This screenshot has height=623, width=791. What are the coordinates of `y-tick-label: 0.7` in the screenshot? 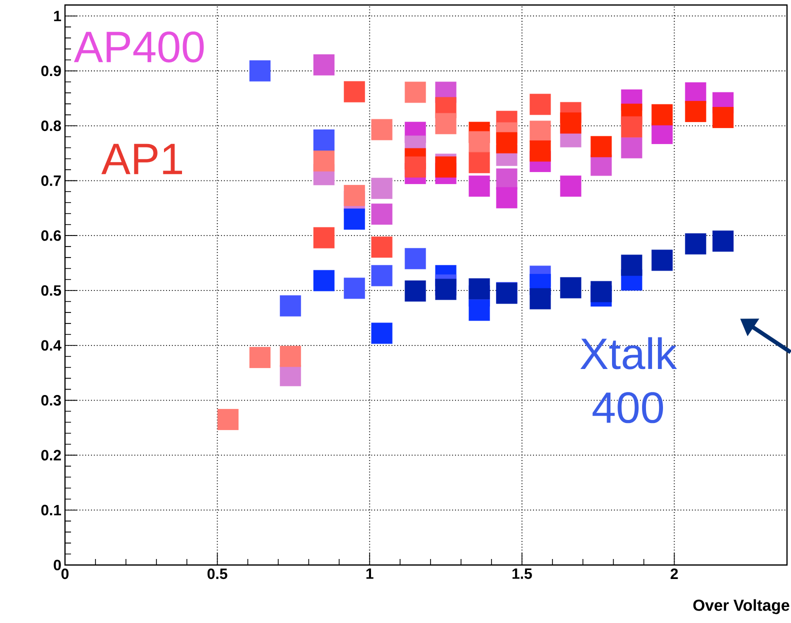 It's located at (51, 180).